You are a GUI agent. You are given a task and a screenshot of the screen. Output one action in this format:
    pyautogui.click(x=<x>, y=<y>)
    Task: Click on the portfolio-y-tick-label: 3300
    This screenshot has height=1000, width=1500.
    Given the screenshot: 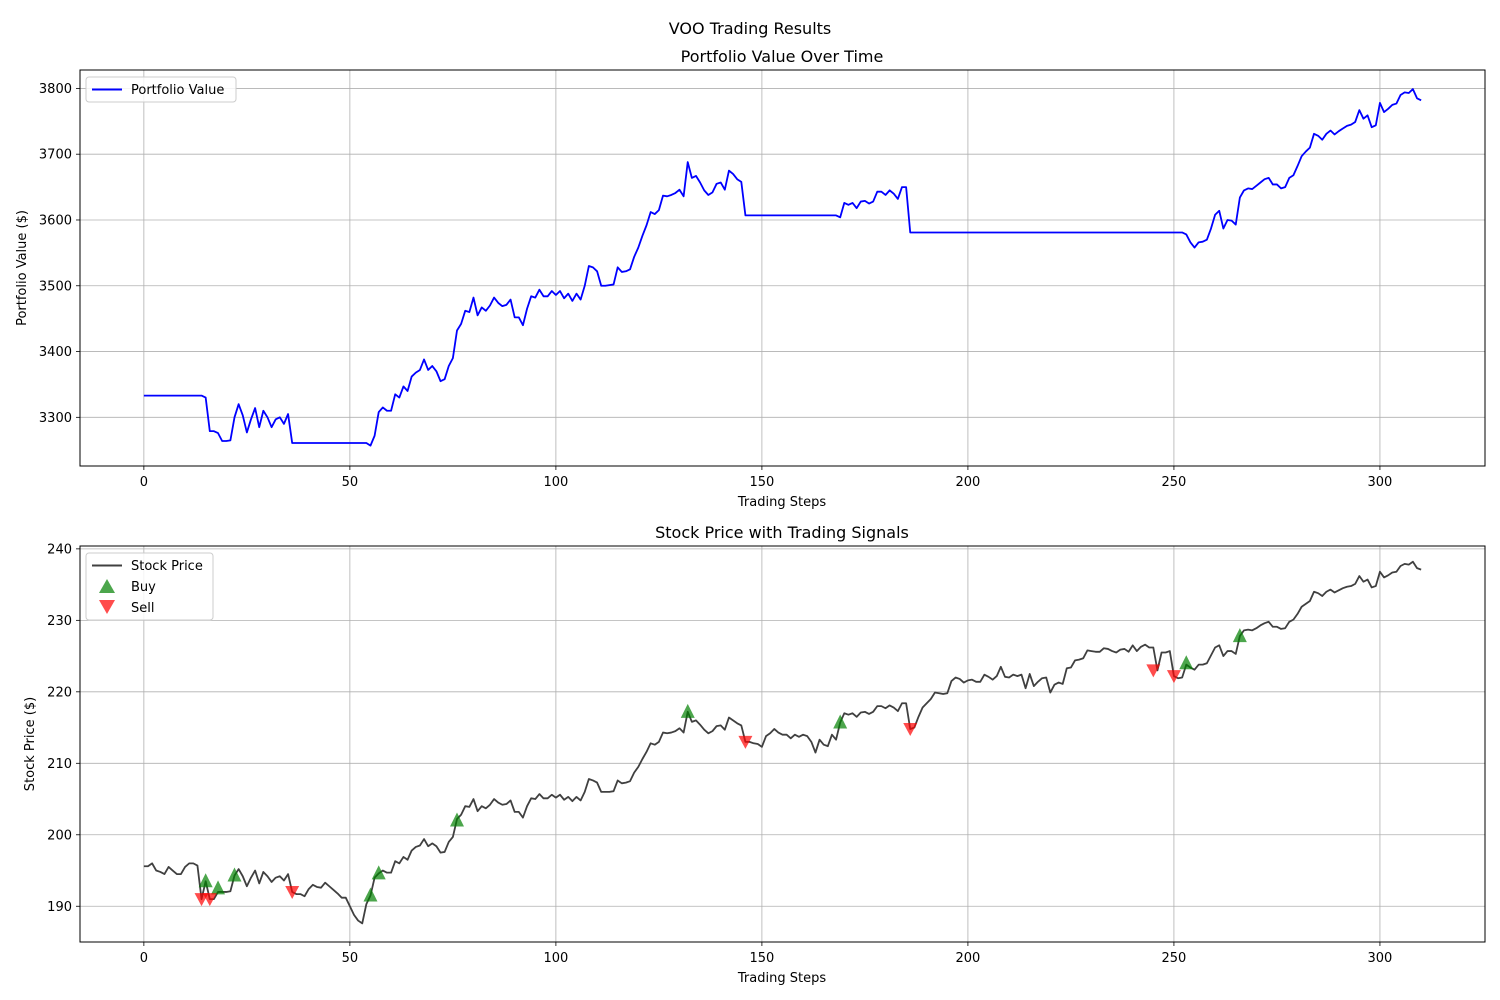 What is the action you would take?
    pyautogui.click(x=55, y=418)
    